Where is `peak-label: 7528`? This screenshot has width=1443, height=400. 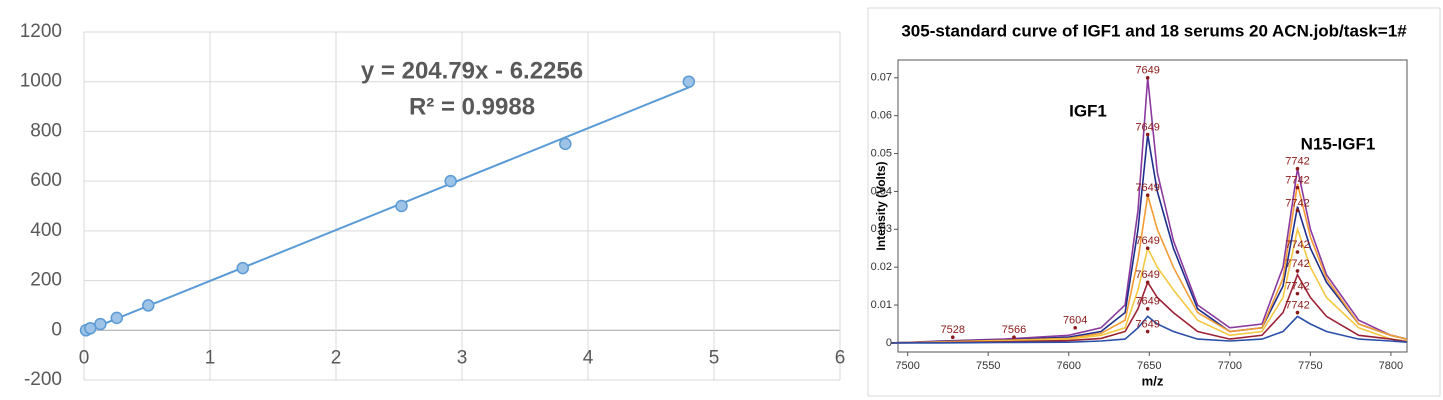
peak-label: 7528 is located at coordinates (953, 330).